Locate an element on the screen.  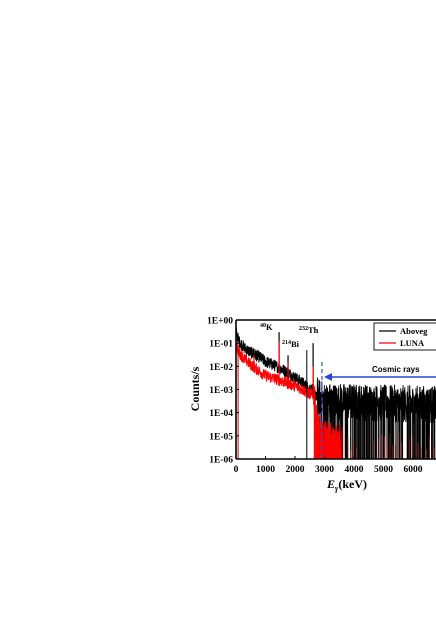
legend: Aboveg LUNA is located at coordinates (404, 336).